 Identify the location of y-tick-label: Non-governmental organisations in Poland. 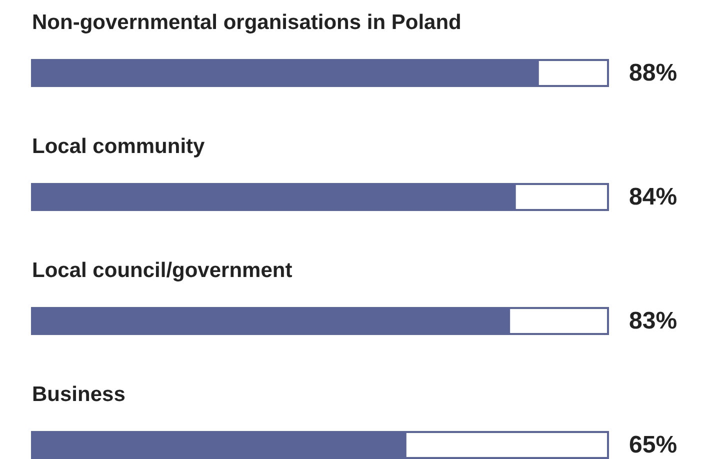
(247, 22).